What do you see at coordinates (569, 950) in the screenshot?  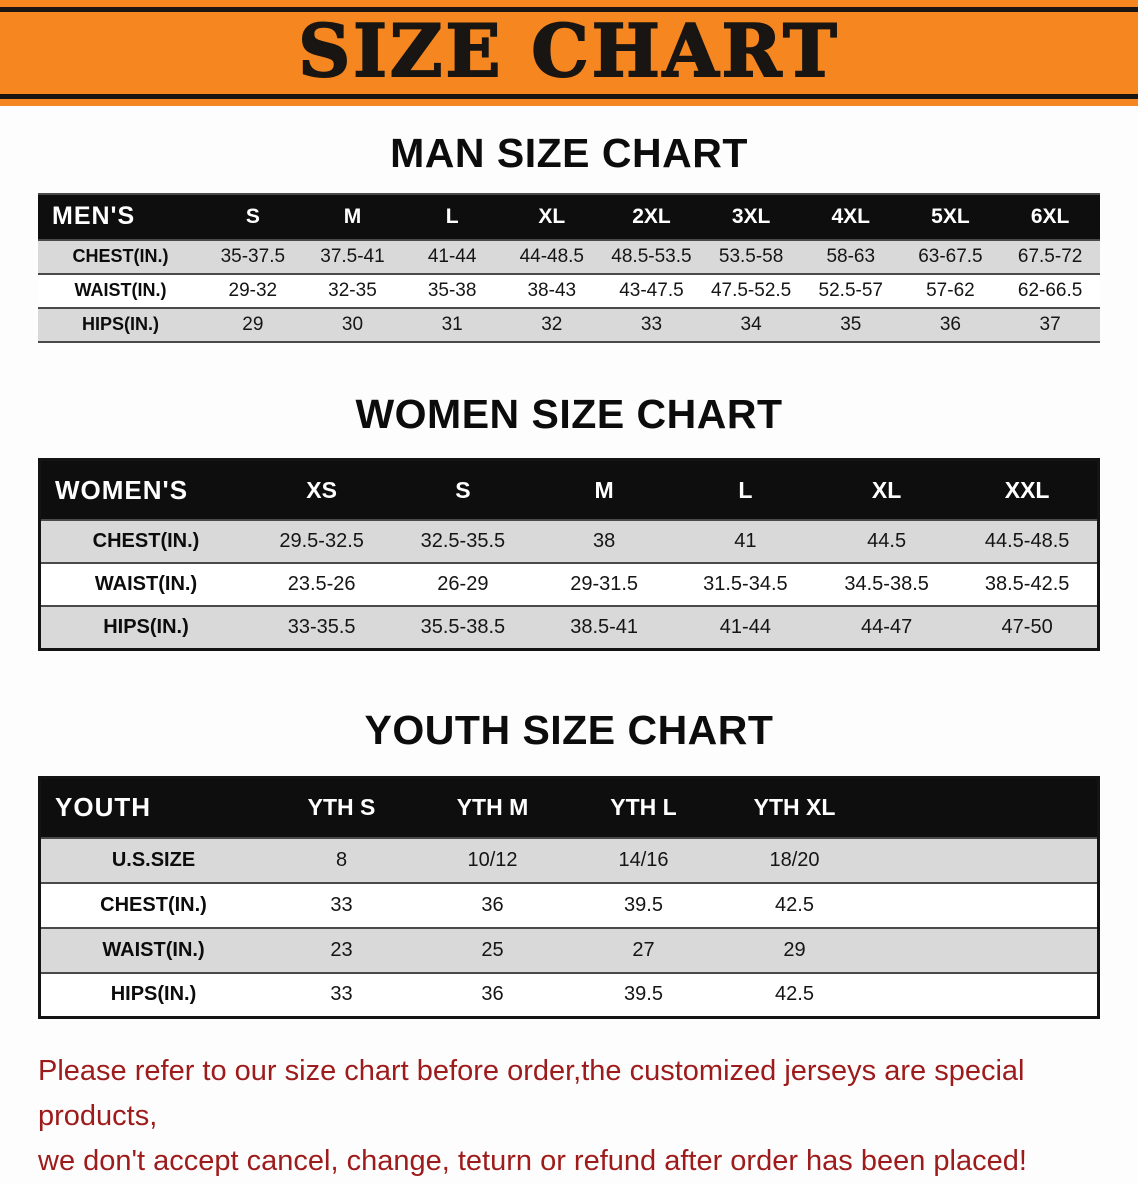 I see `table-row: WAIST(IN.) 23 25 27 29` at bounding box center [569, 950].